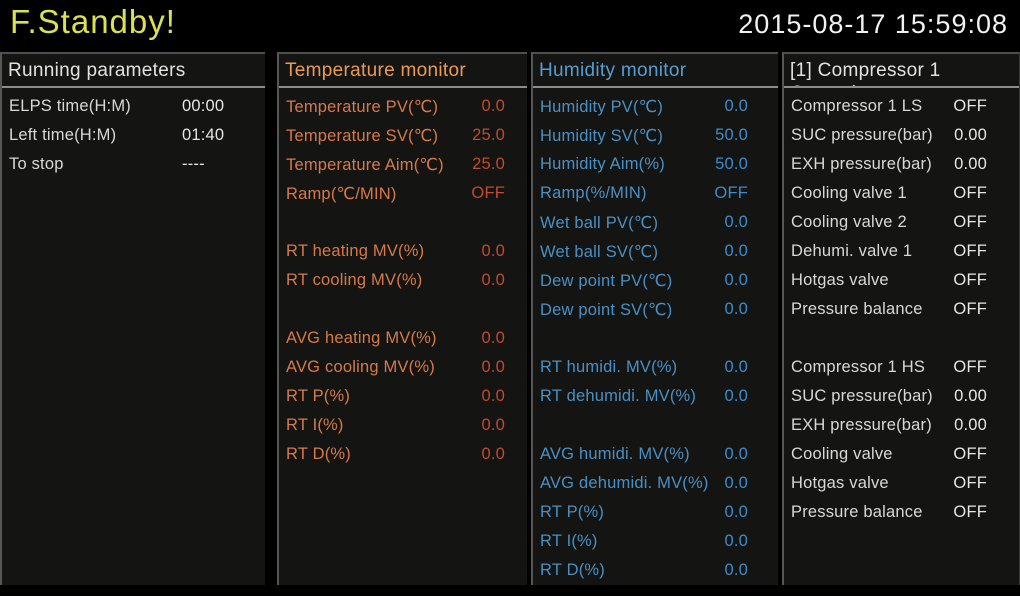 Image resolution: width=1020 pixels, height=596 pixels. I want to click on parameter-row: Wet ball PV(℃) 0.0, so click(655, 222).